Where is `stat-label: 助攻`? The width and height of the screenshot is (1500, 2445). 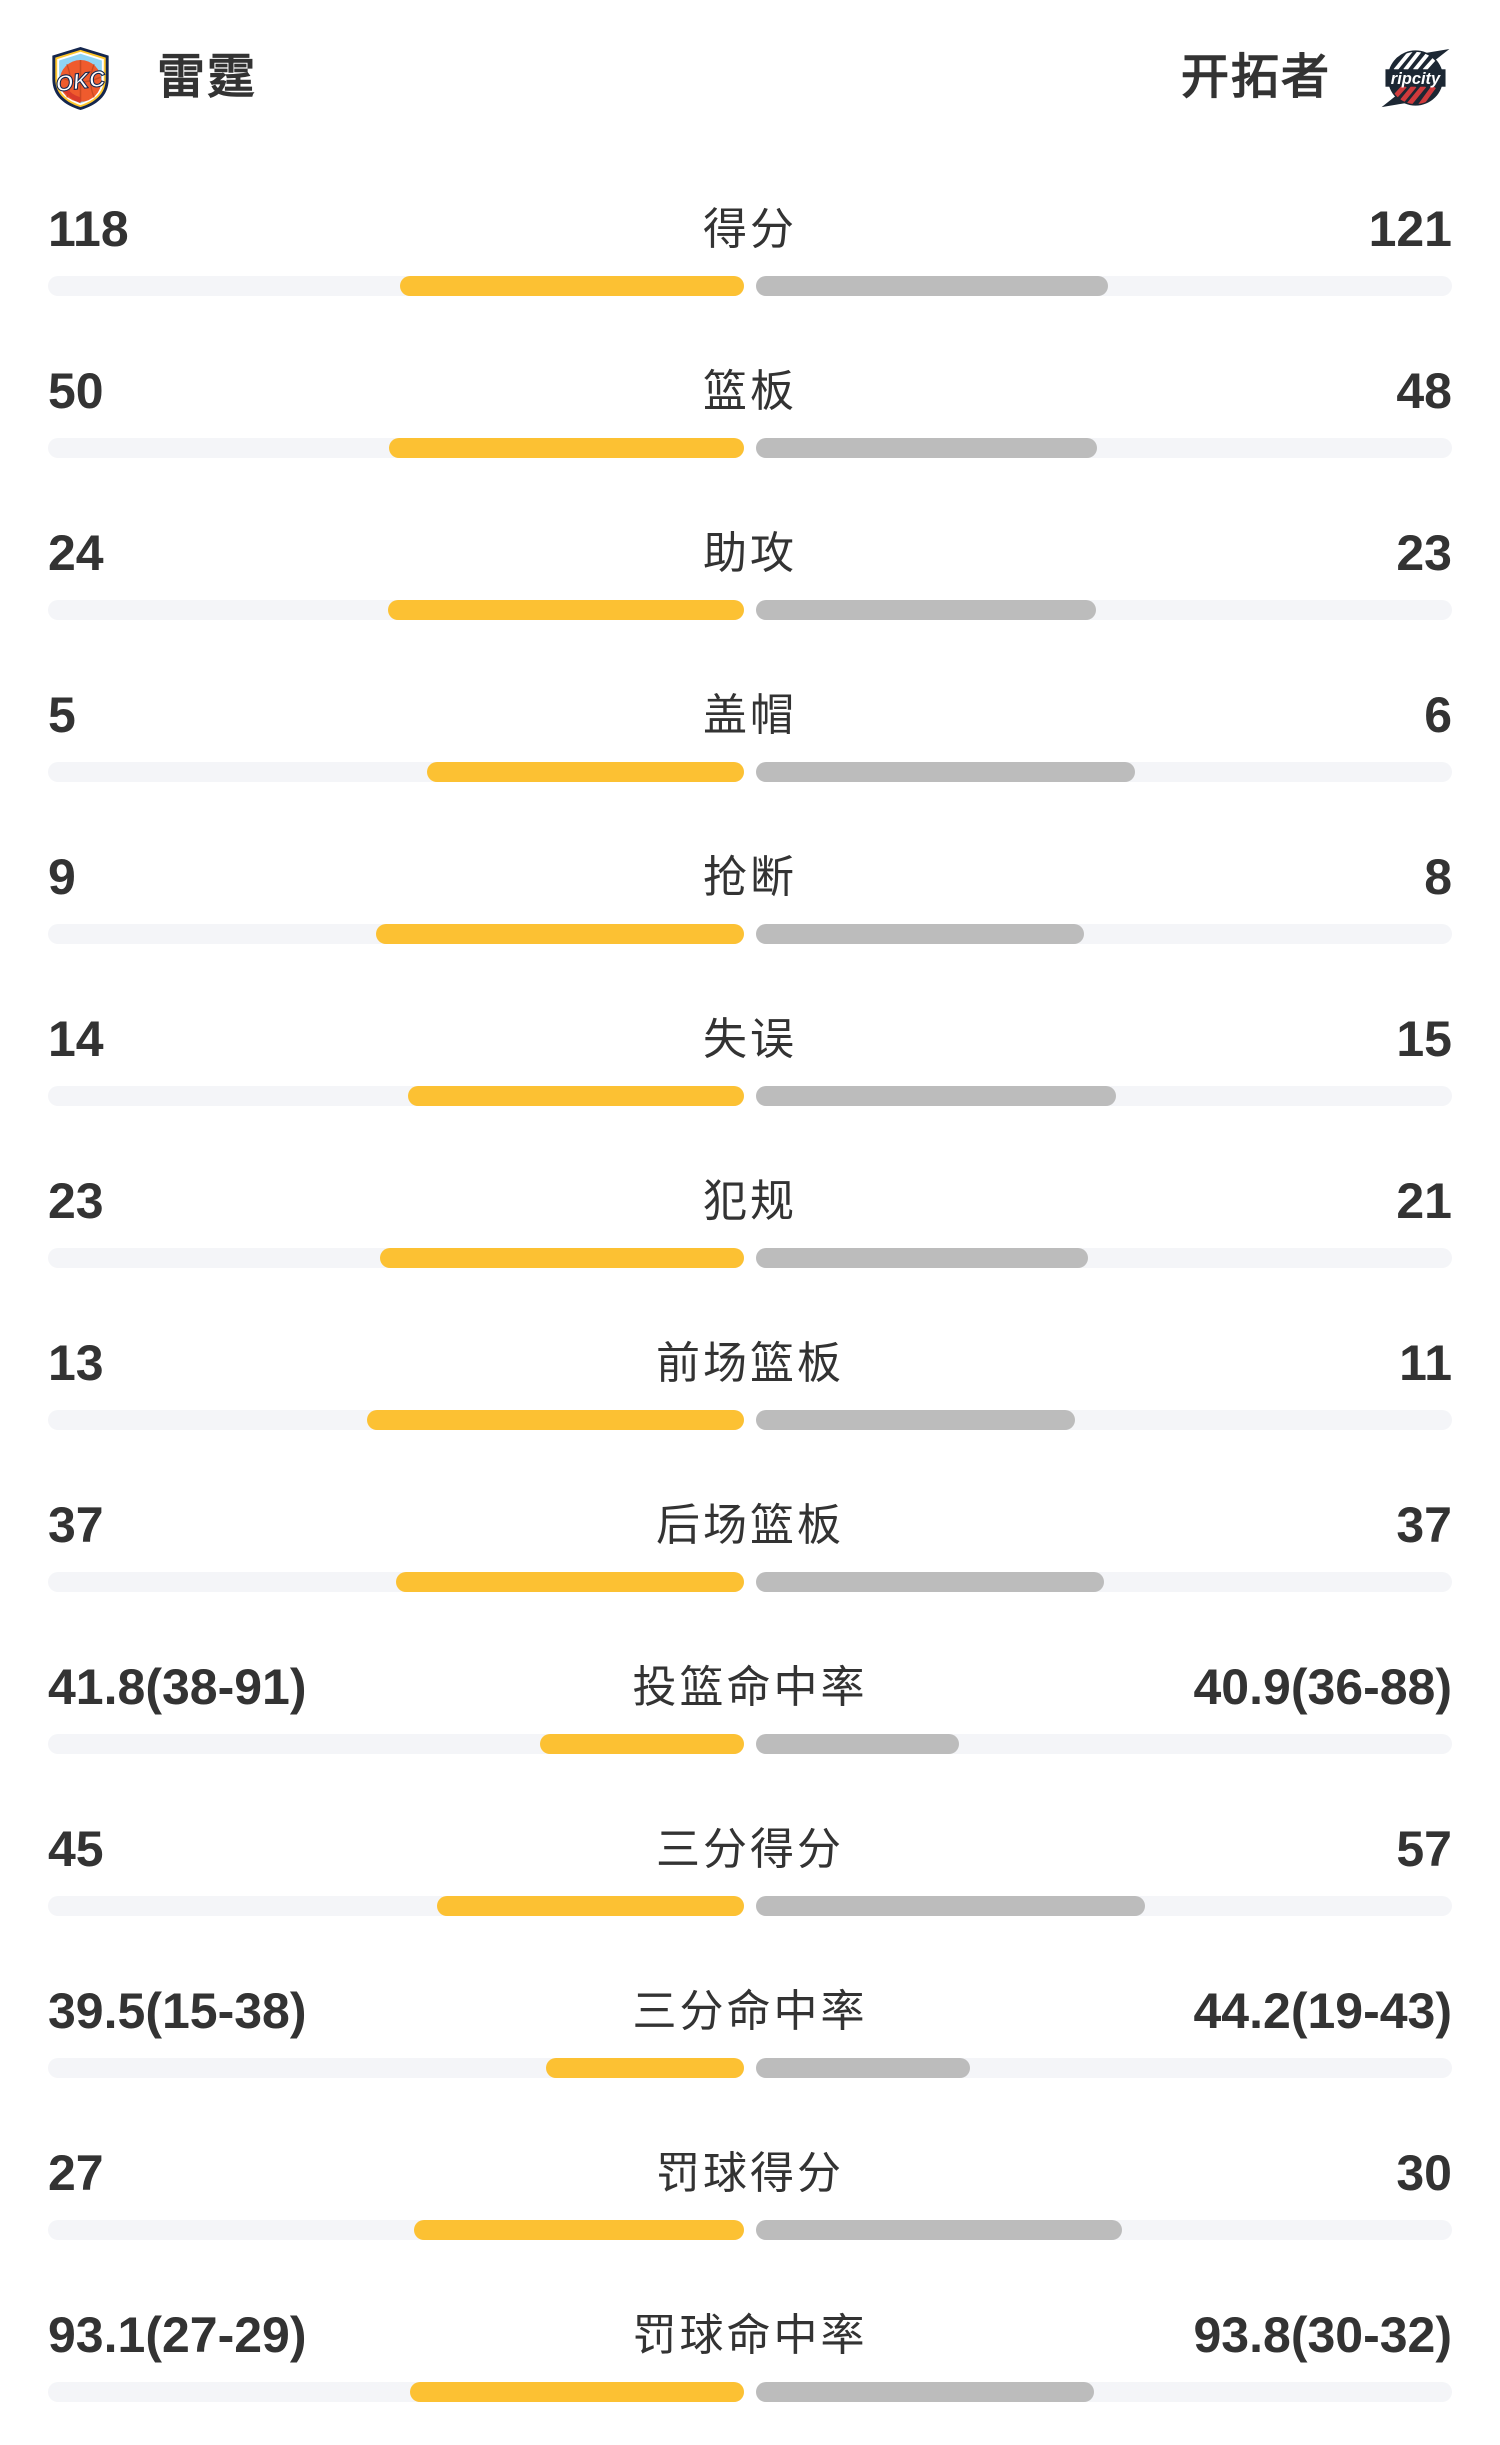
stat-label: 助攻 is located at coordinates (750, 553).